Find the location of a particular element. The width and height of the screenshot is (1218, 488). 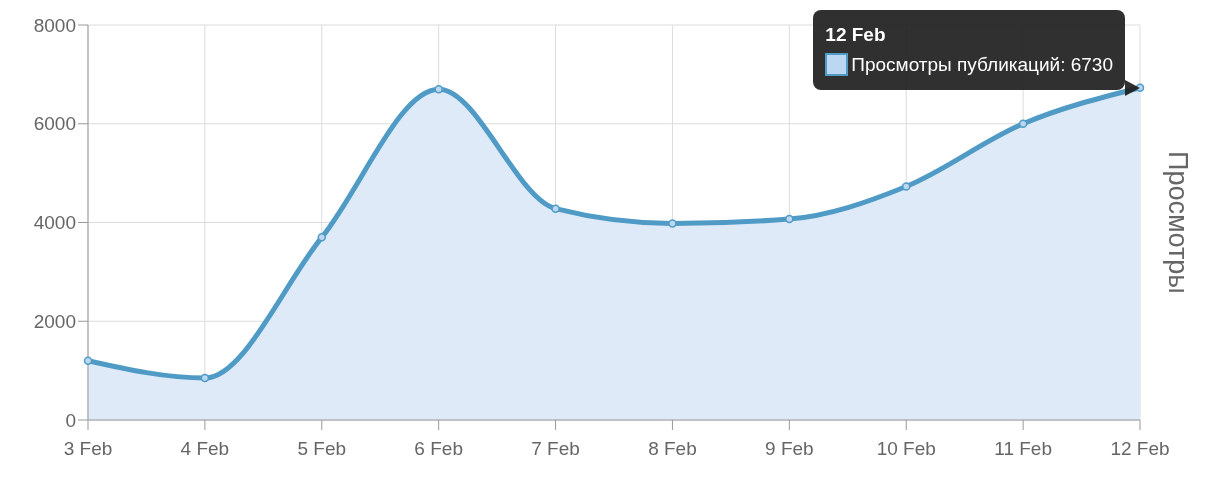

y-tick-label: 4000 is located at coordinates (54, 223).